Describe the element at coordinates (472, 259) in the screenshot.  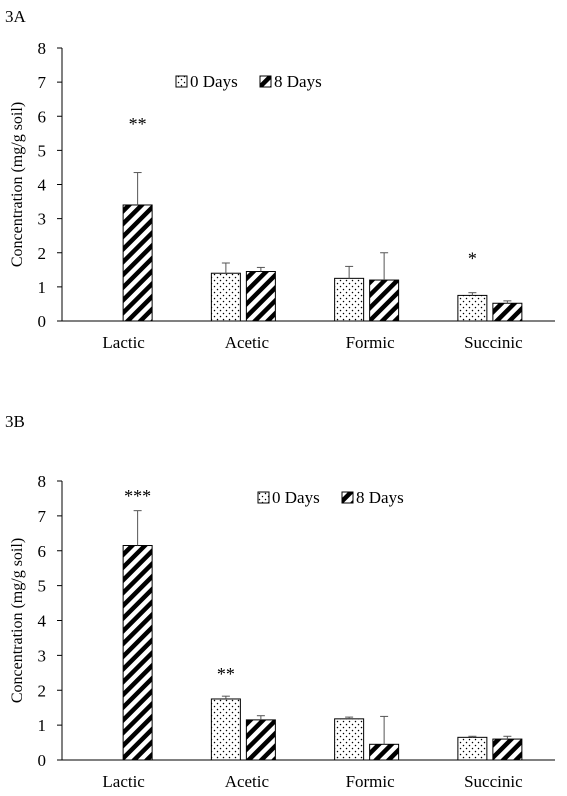
I see `significance-marker: *` at that location.